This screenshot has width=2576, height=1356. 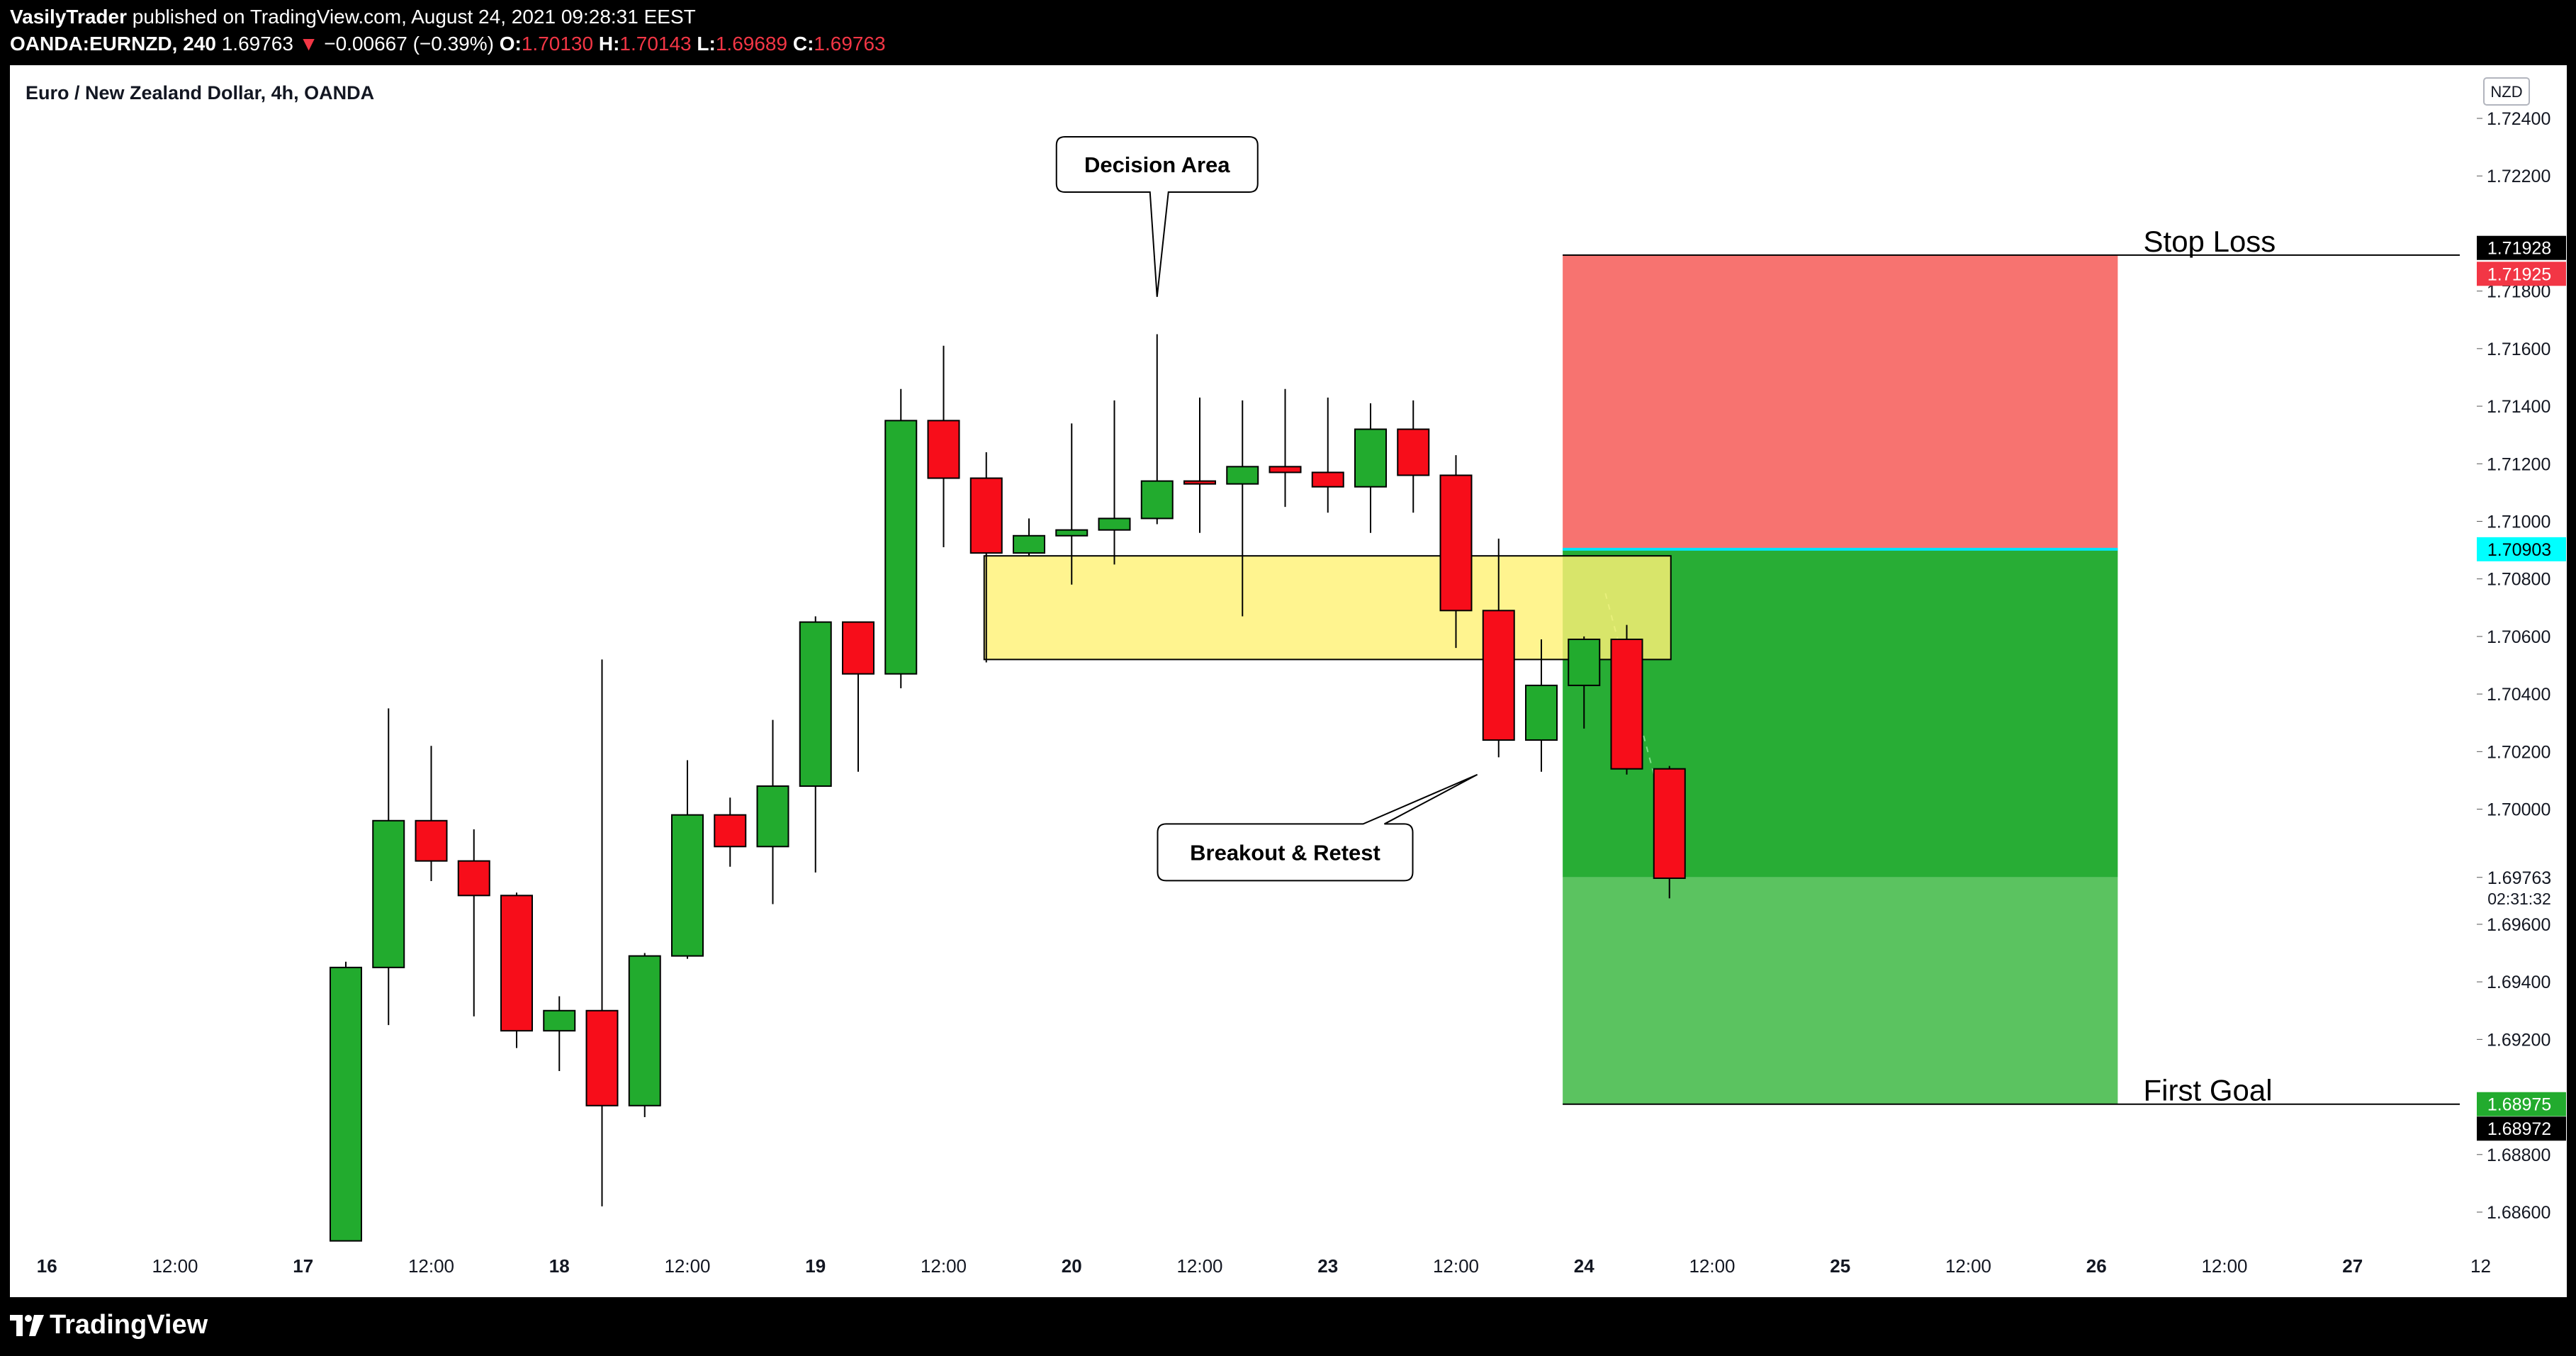 I want to click on stop-loss-annotation: Stop Loss, so click(x=2210, y=242).